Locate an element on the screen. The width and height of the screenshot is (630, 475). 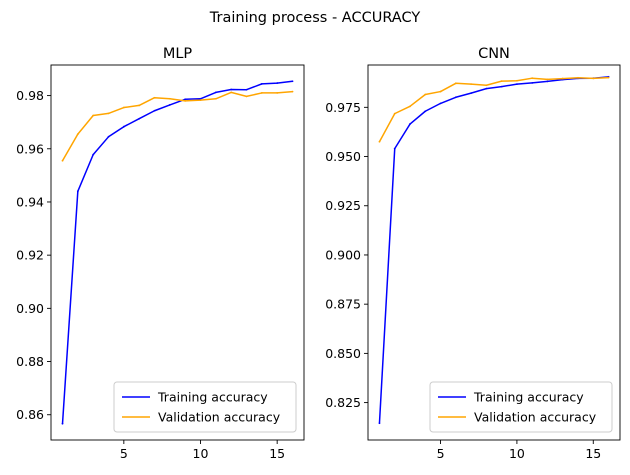
mlp-y-tick-label: 0.86 is located at coordinates (30, 414).